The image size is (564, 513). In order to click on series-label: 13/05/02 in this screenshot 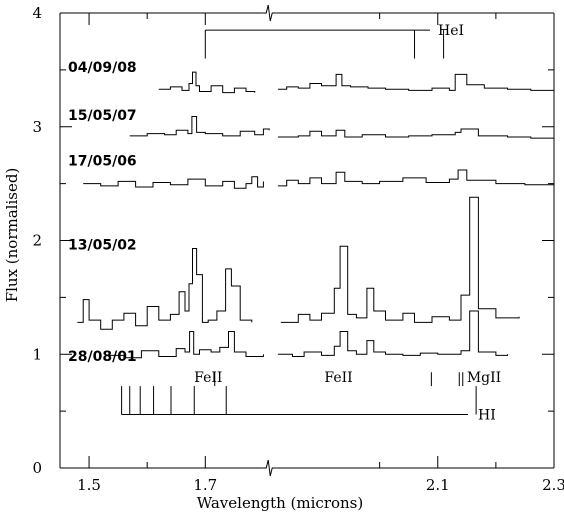, I will do `click(102, 246)`.